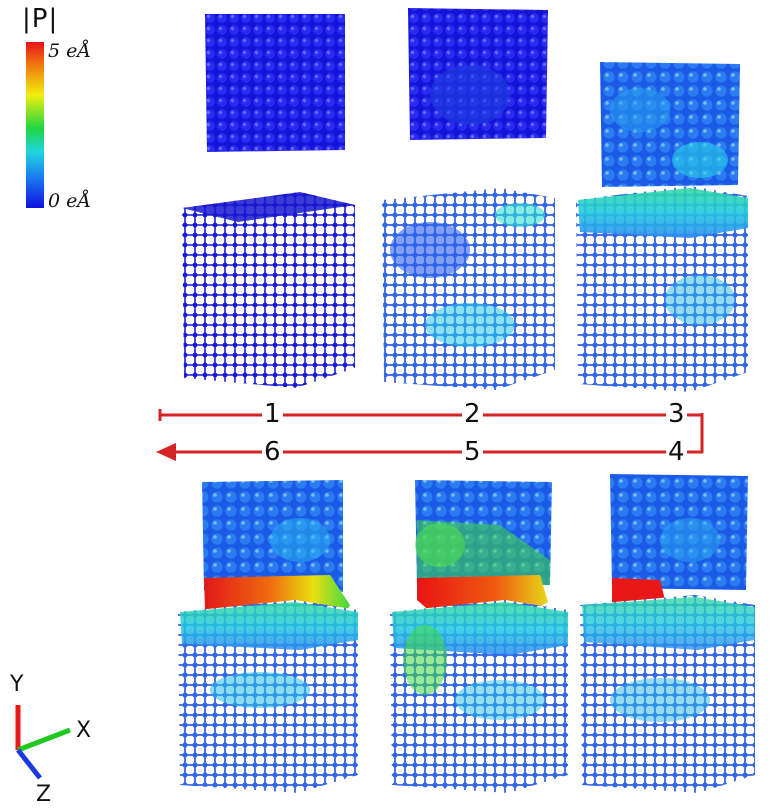 The image size is (770, 809). Describe the element at coordinates (676, 452) in the screenshot. I see `step-label-4: 4` at that location.